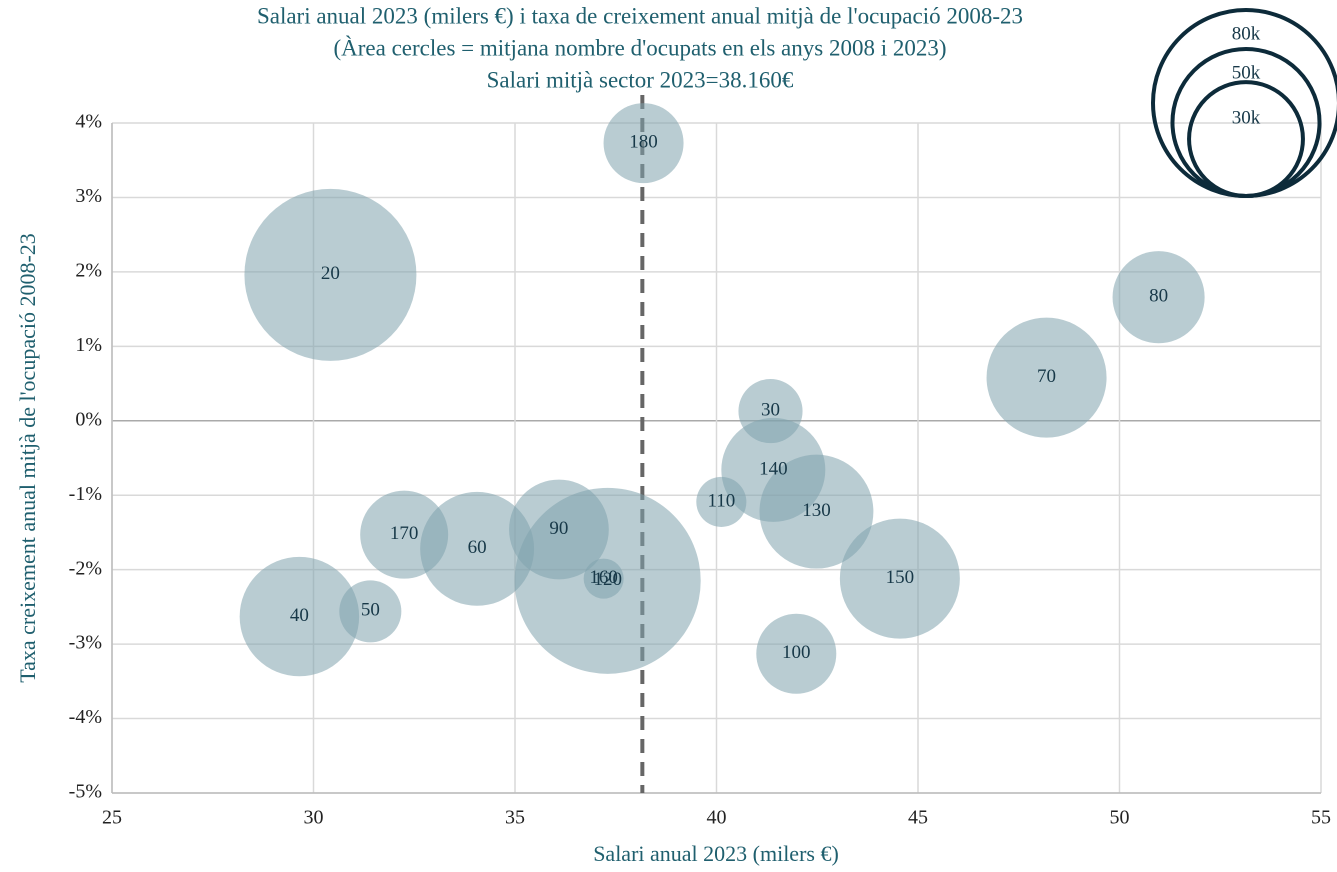 Image resolution: width=1337 pixels, height=872 pixels. I want to click on bubble-label: 20, so click(330, 273).